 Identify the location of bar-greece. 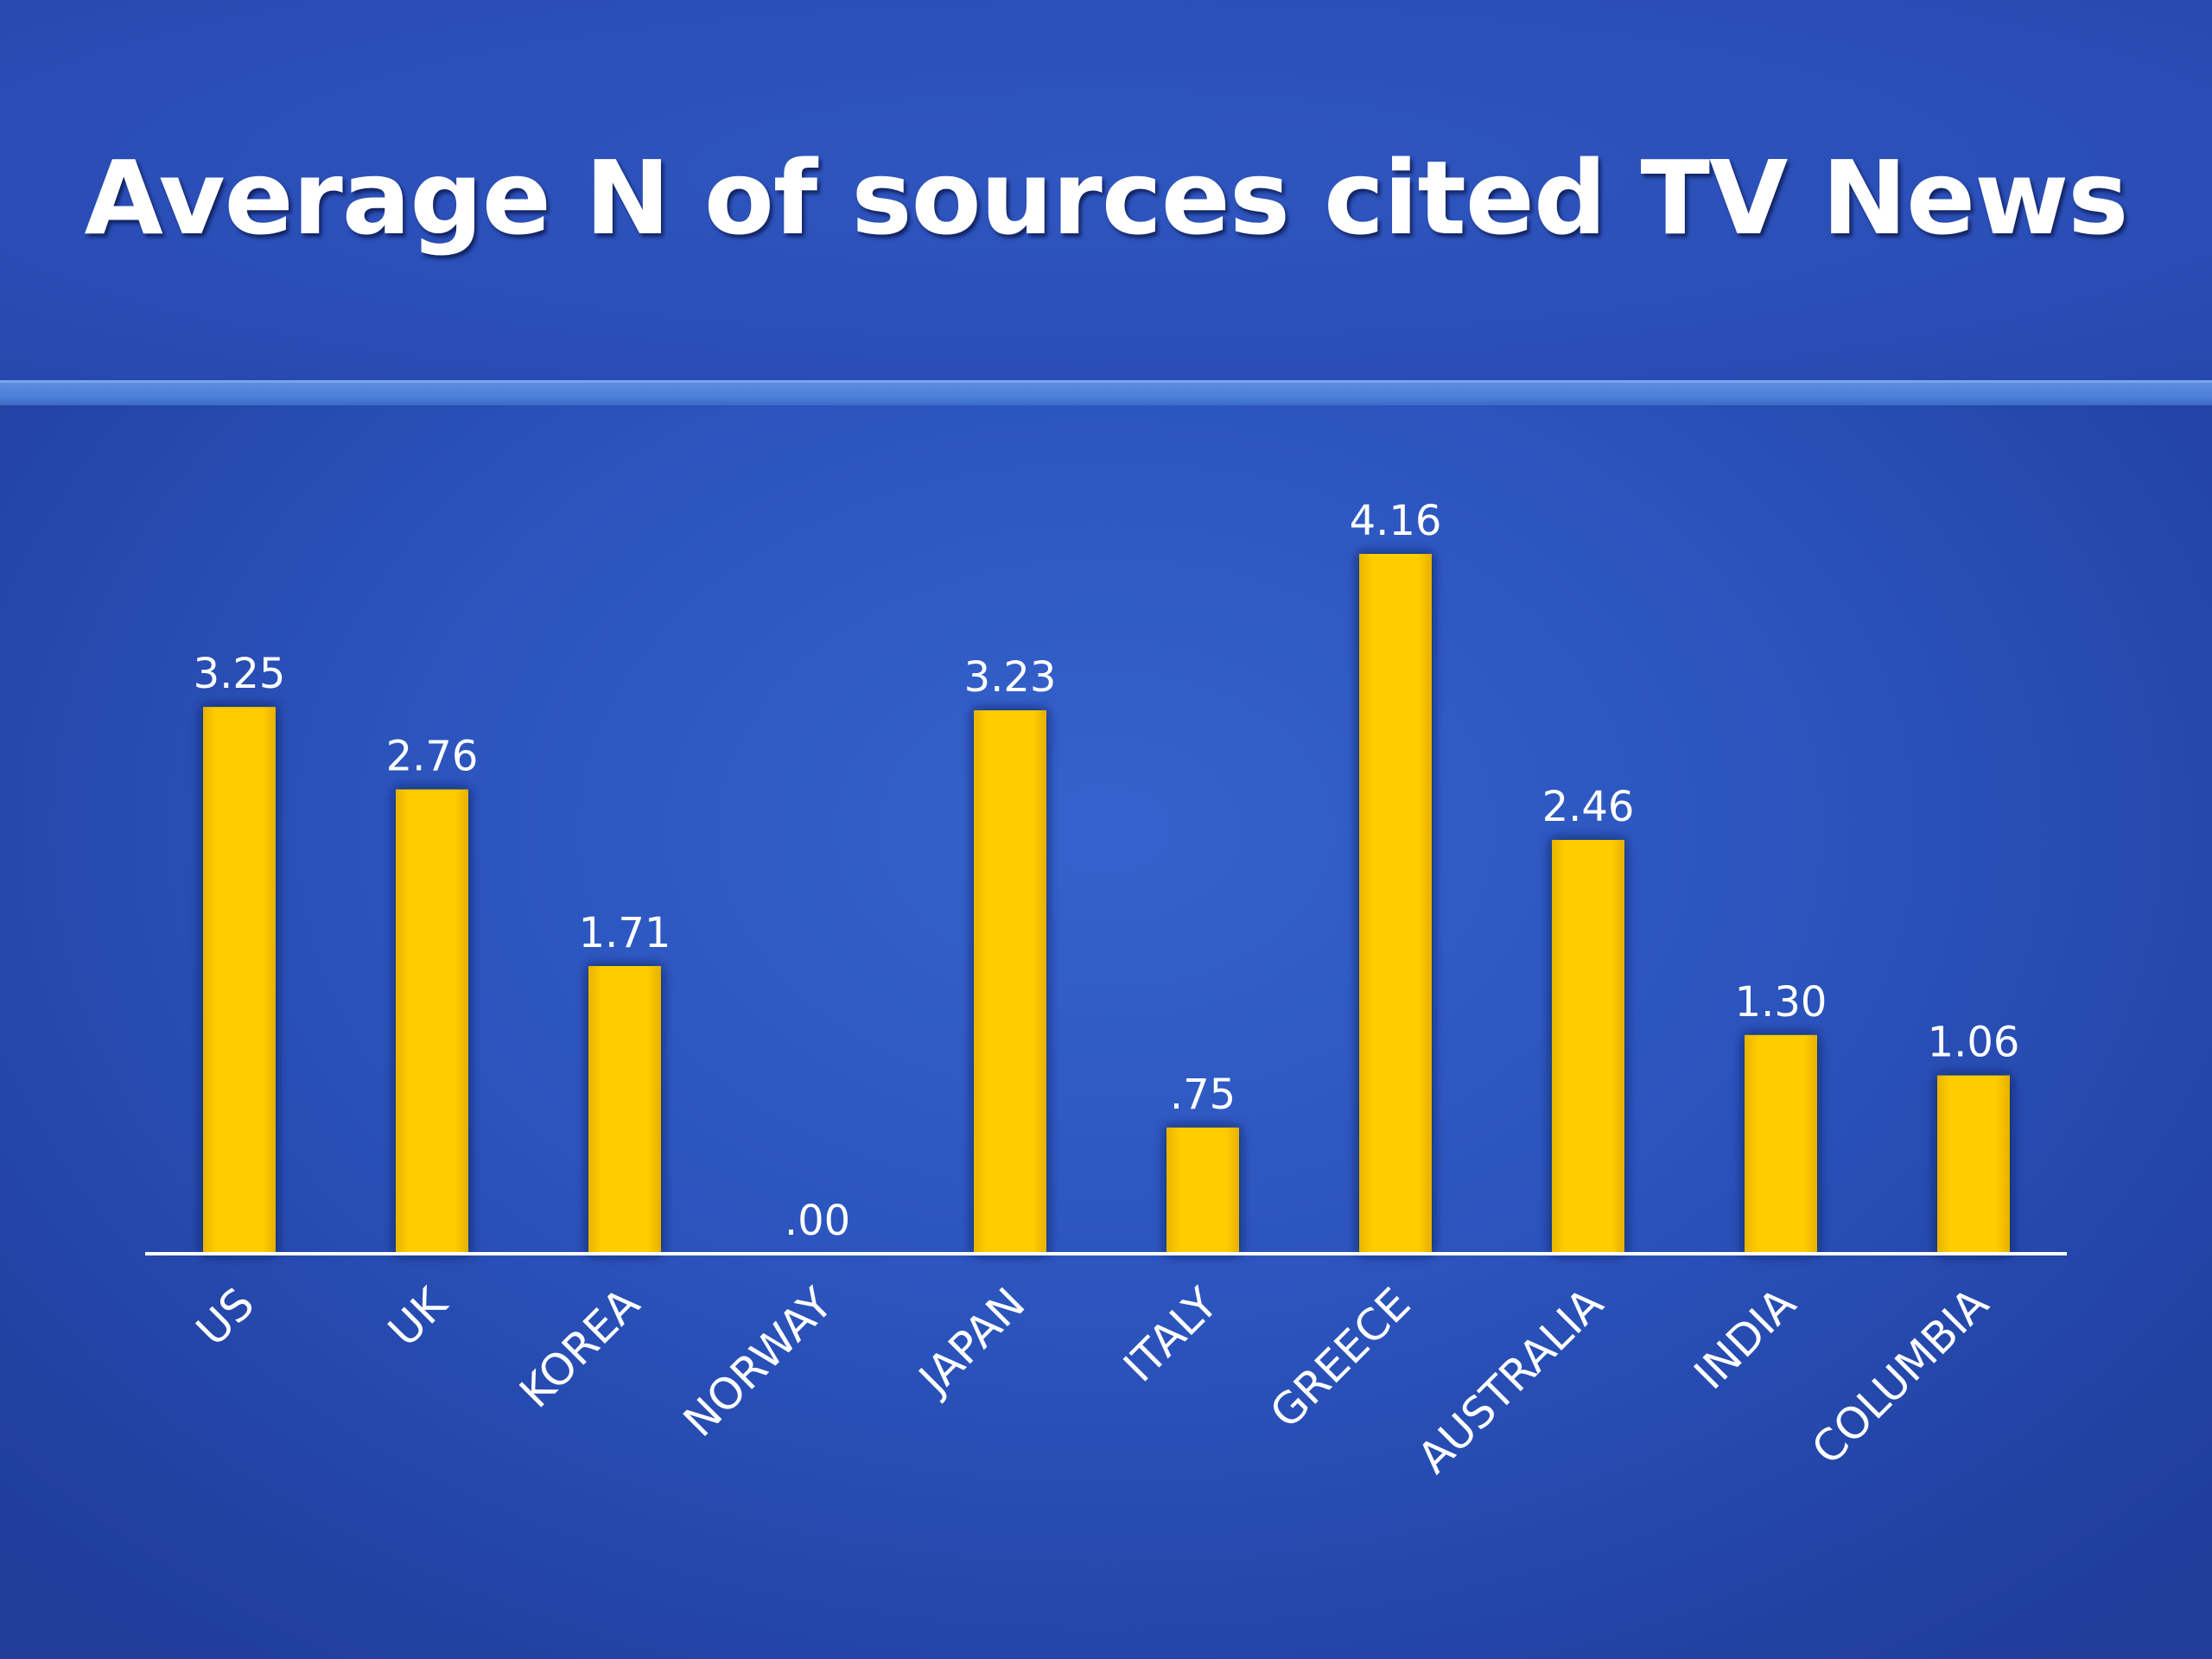
(1395, 904).